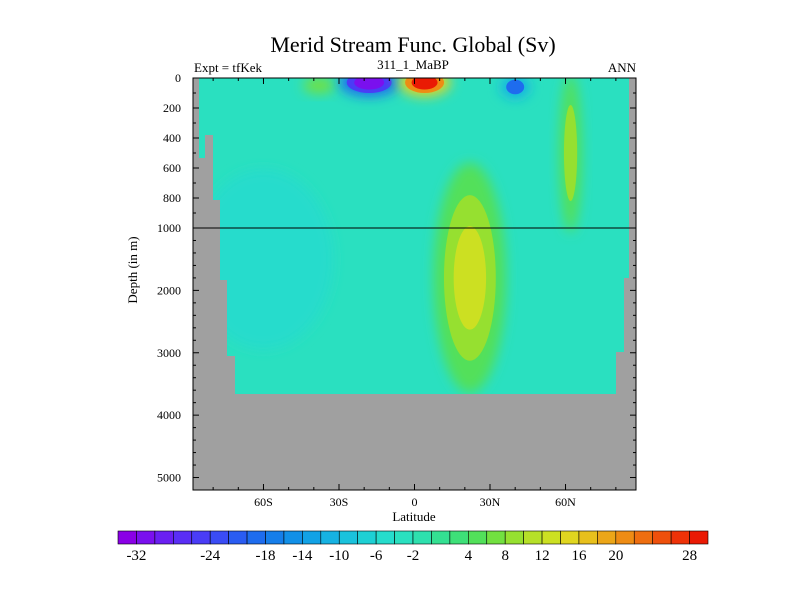 Image resolution: width=800 pixels, height=600 pixels. I want to click on colorbar-tick-label: 12, so click(542, 556).